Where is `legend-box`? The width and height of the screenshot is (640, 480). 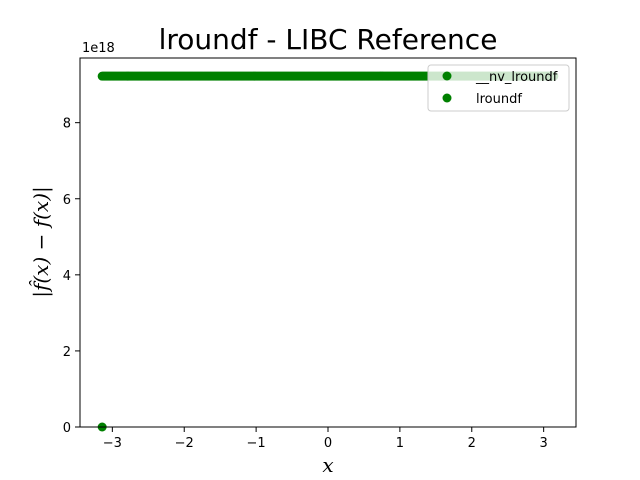
legend-box is located at coordinates (498, 88).